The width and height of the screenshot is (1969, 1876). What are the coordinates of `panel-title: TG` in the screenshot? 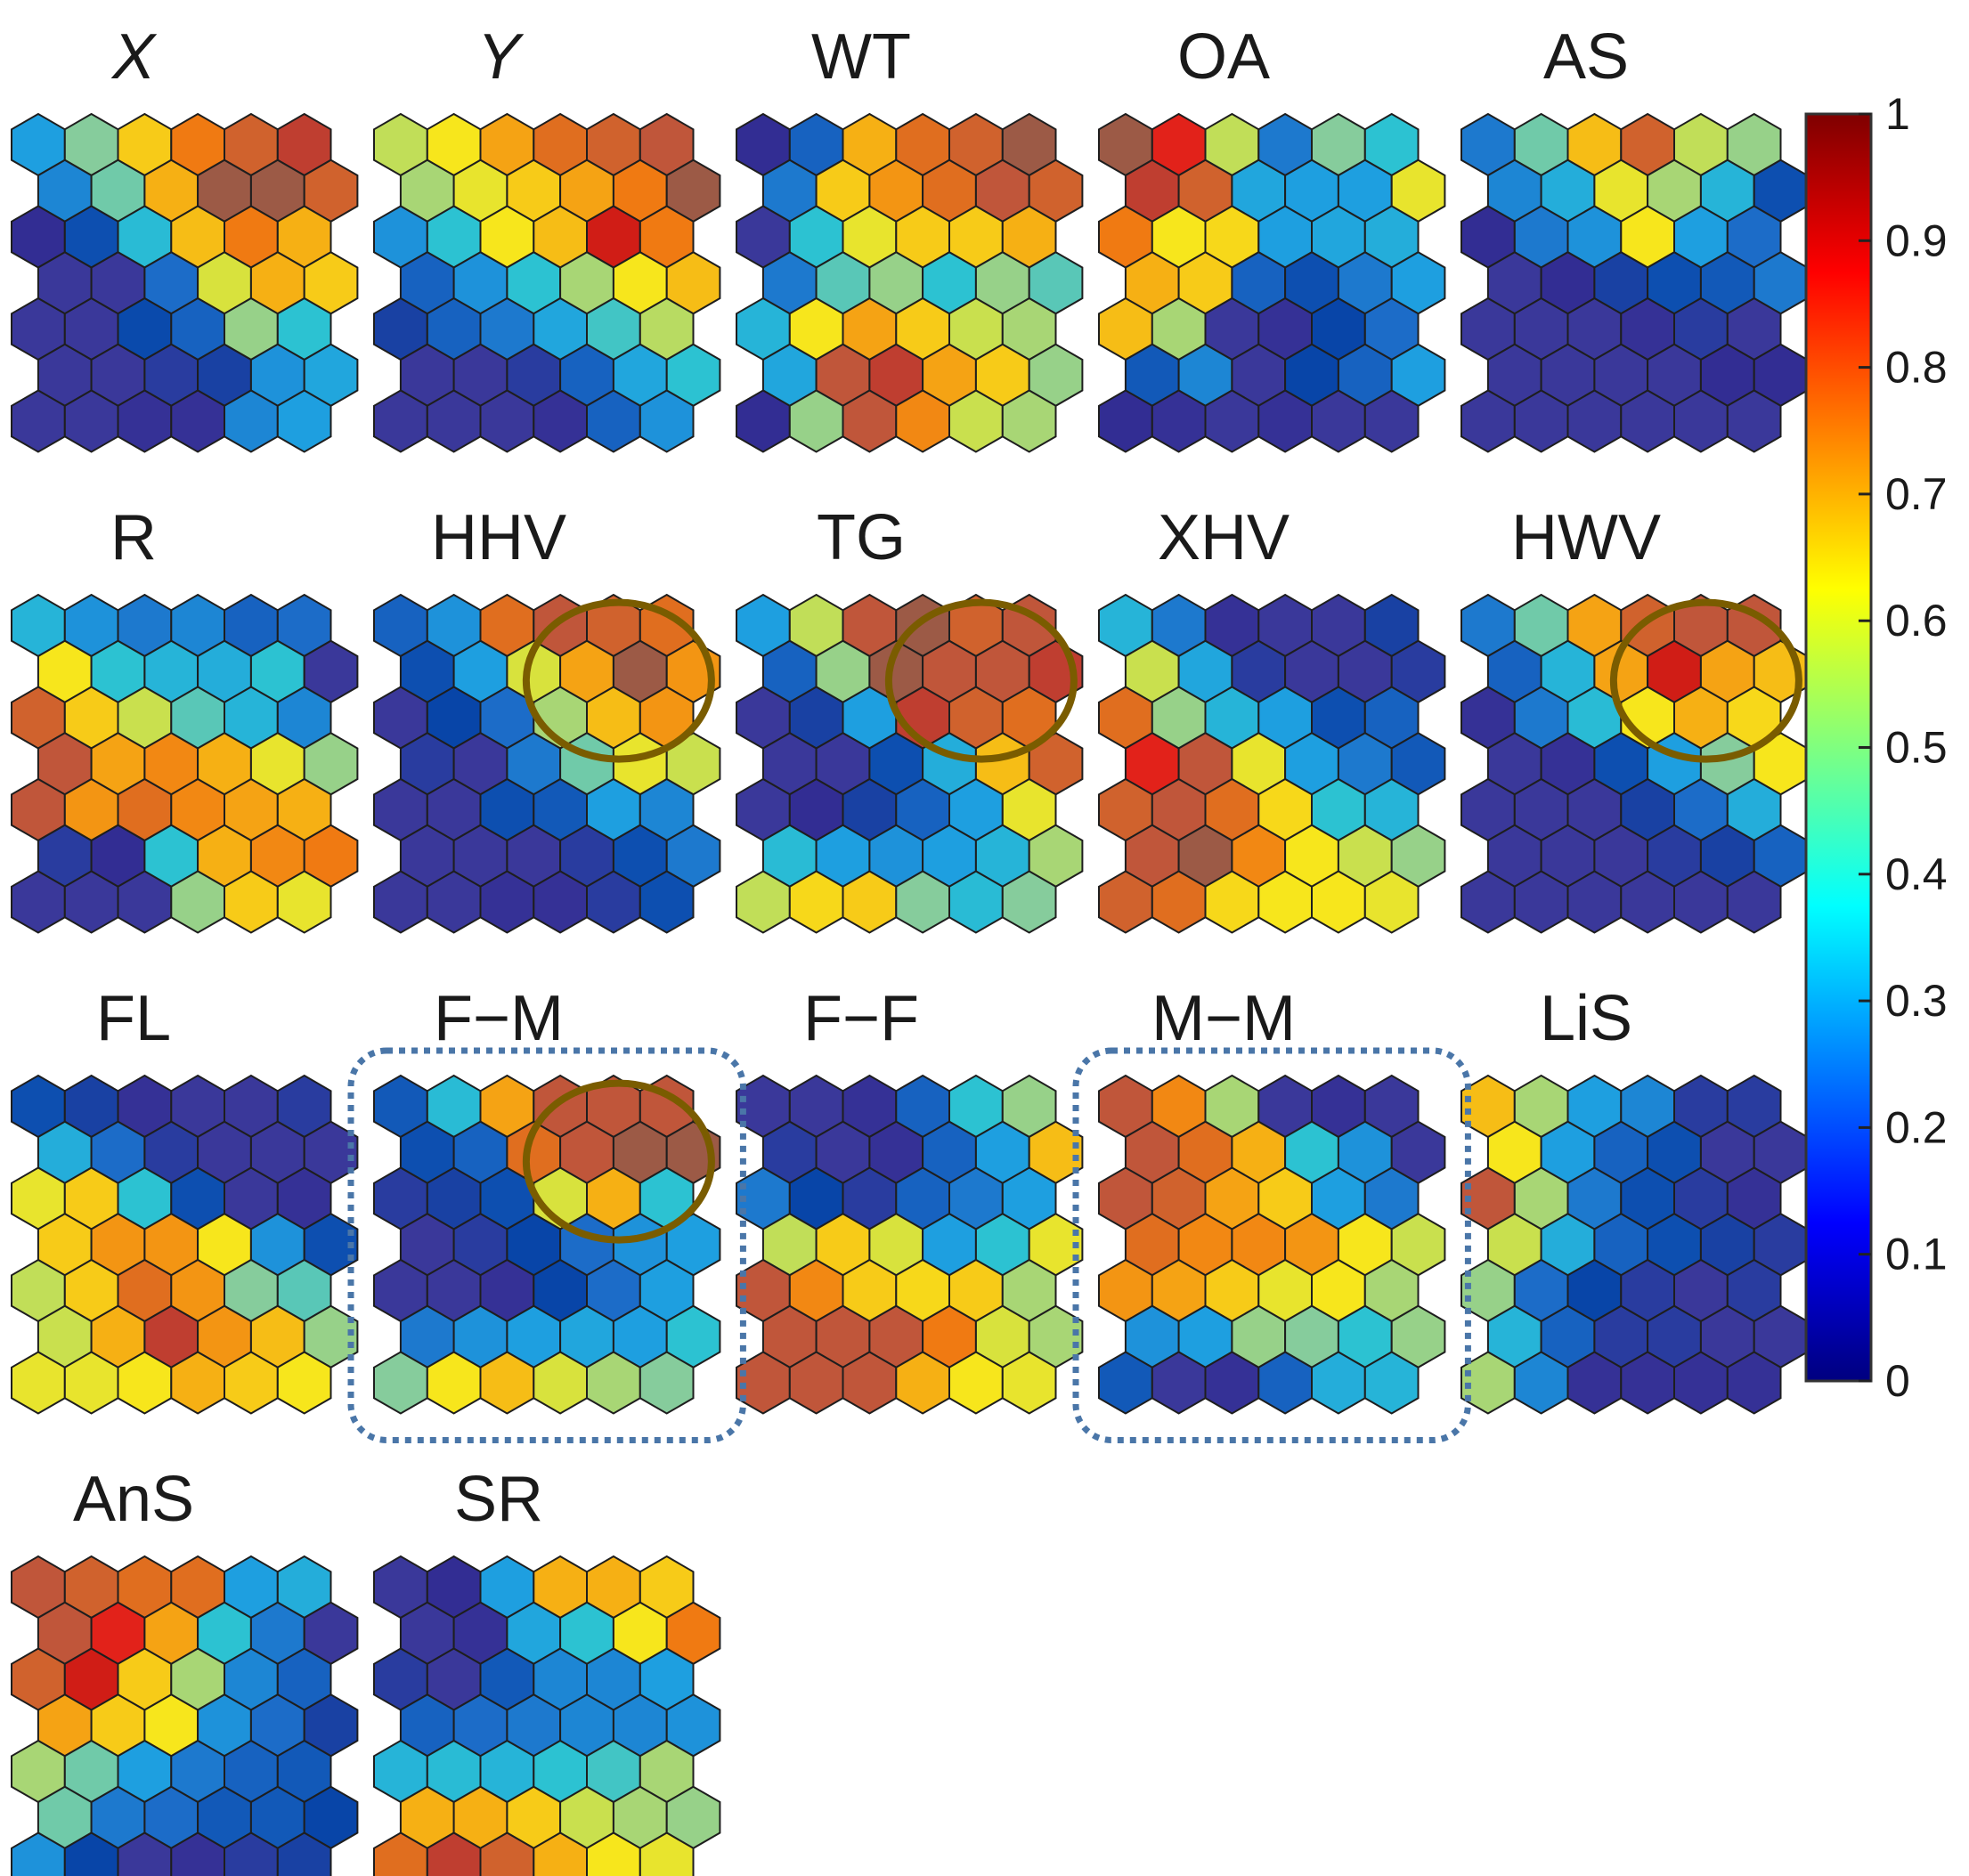 It's located at (861, 537).